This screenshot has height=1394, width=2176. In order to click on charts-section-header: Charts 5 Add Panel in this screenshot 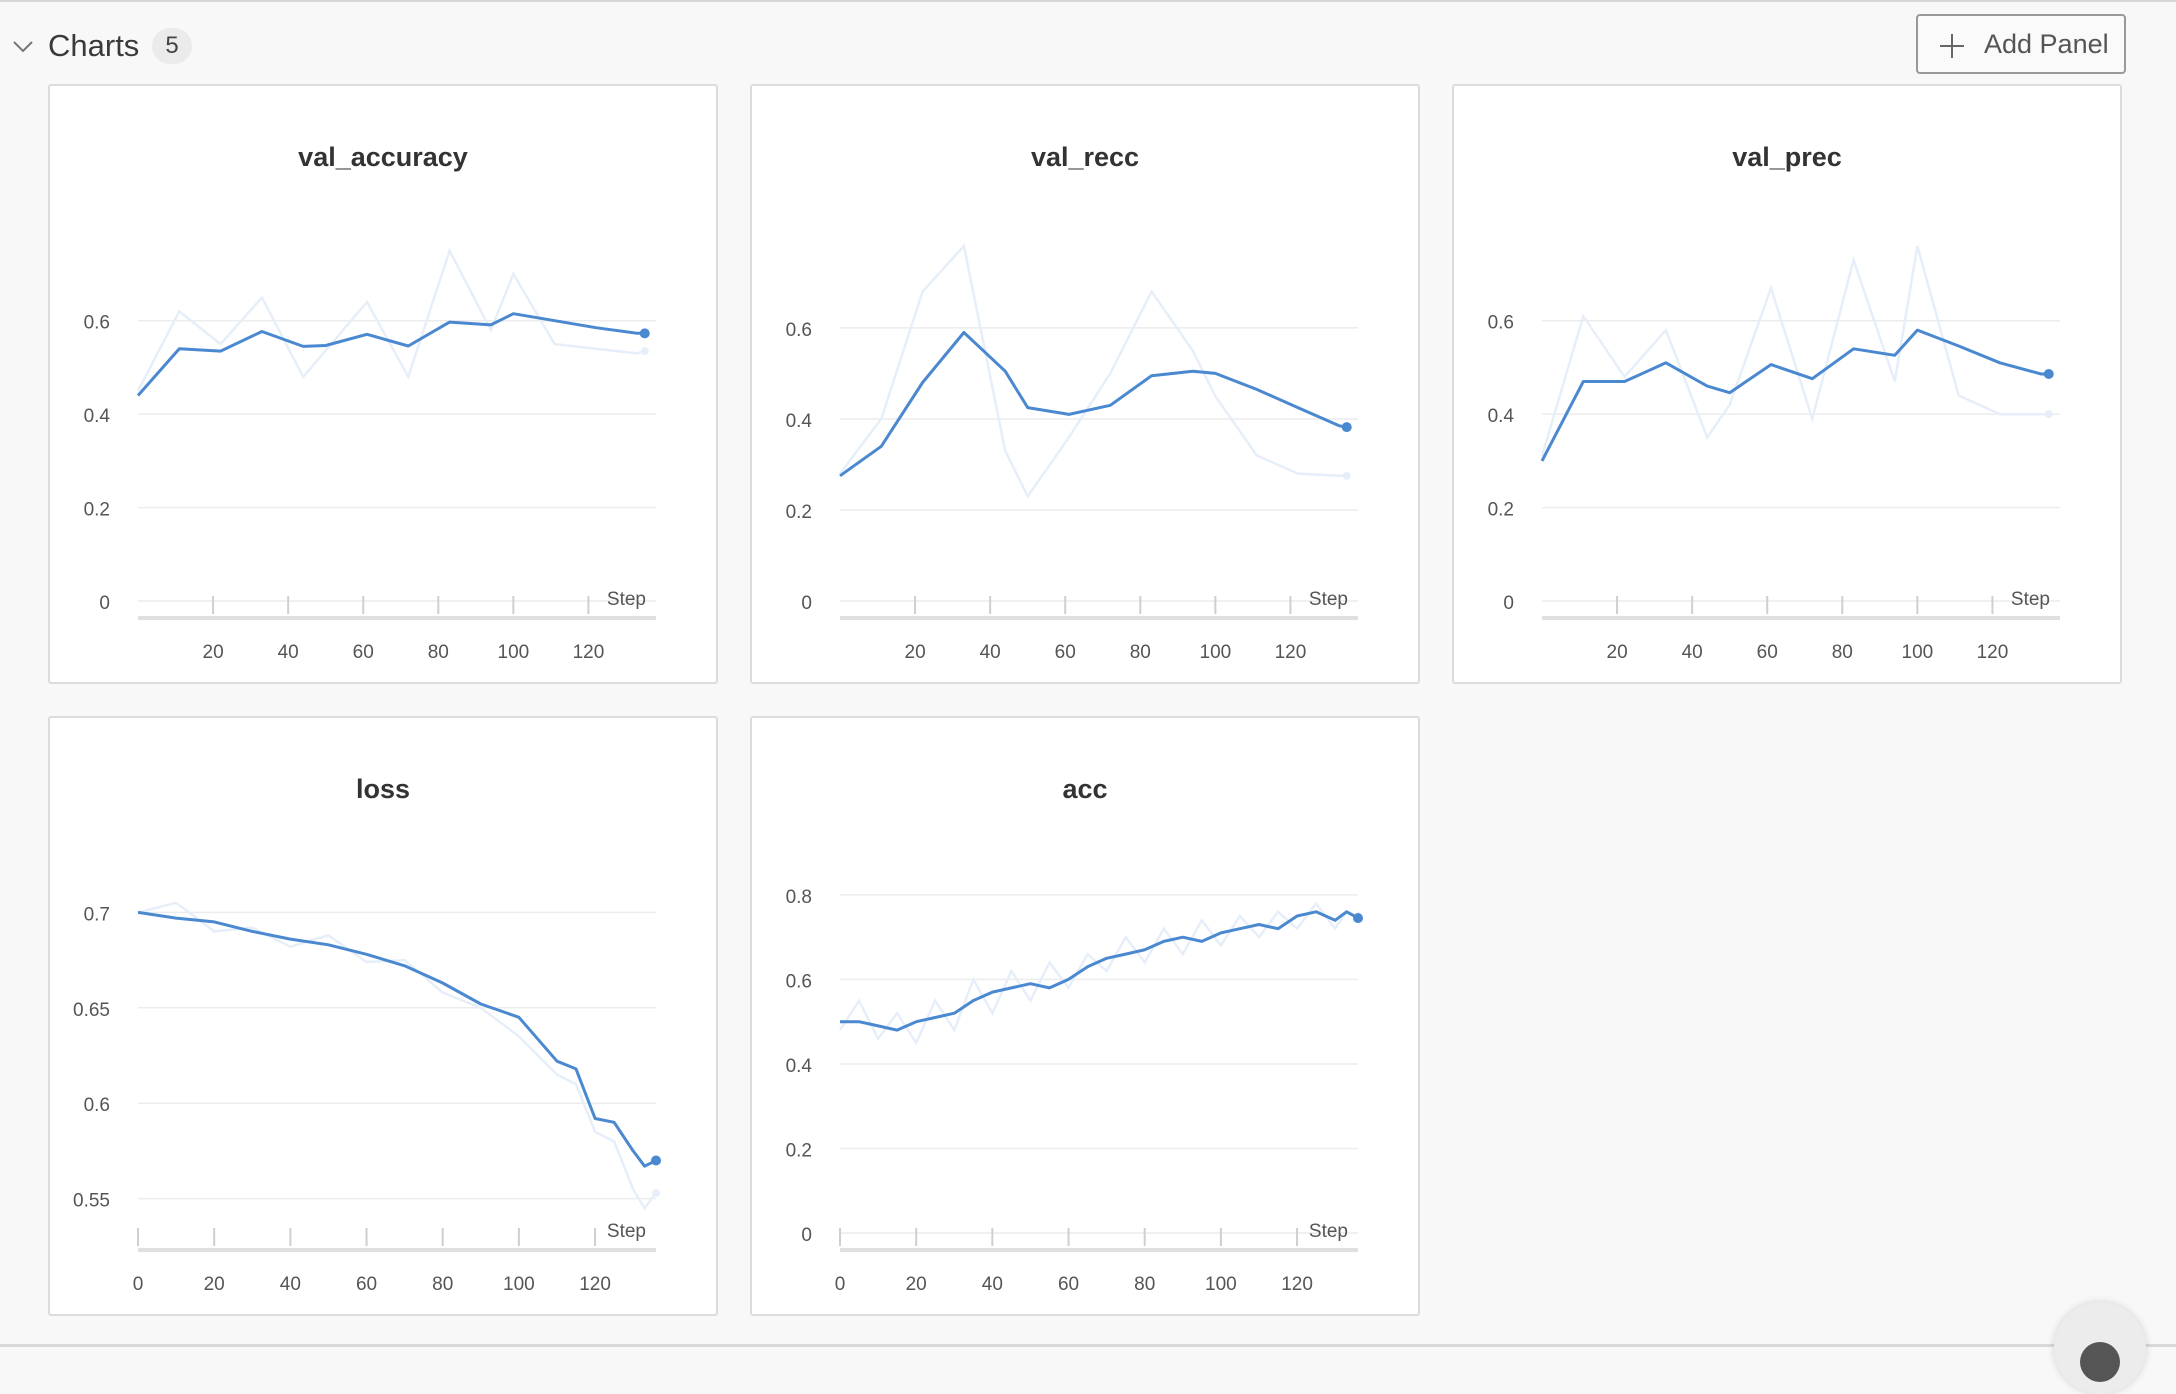, I will do `click(1088, 46)`.